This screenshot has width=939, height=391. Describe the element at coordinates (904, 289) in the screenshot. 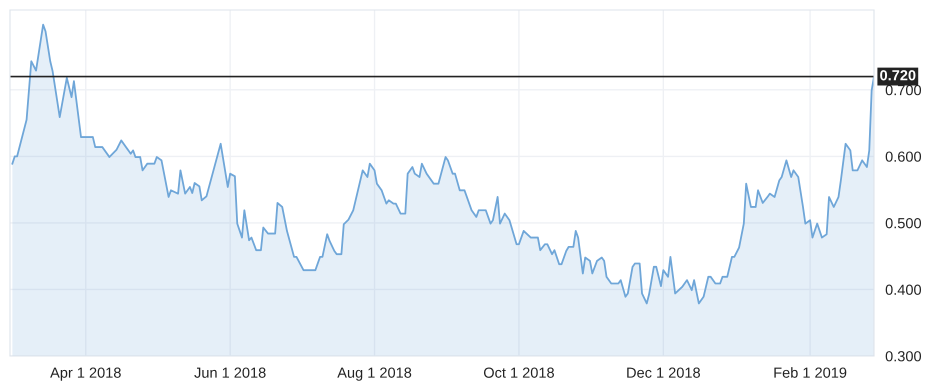

I see `y-tick-label: 0.400` at that location.